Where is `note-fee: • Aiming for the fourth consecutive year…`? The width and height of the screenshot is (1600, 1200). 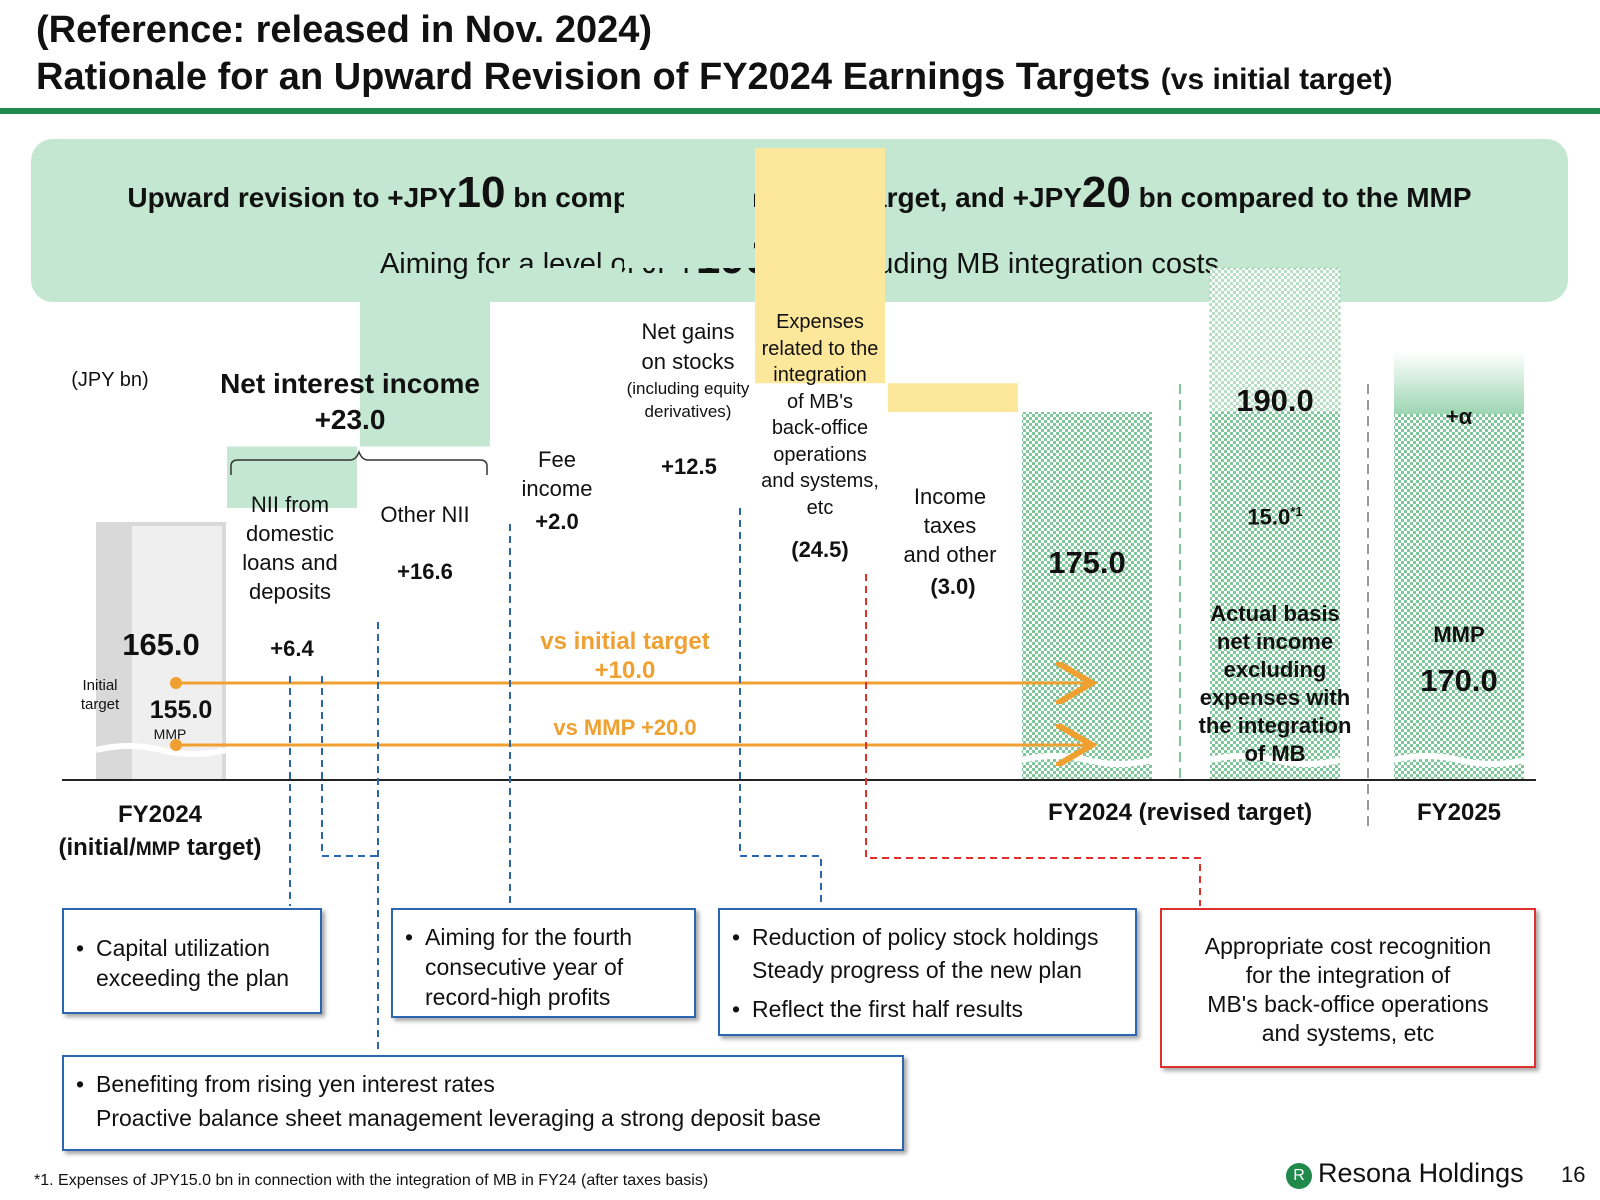 note-fee: • Aiming for the fourth consecutive year… is located at coordinates (543, 963).